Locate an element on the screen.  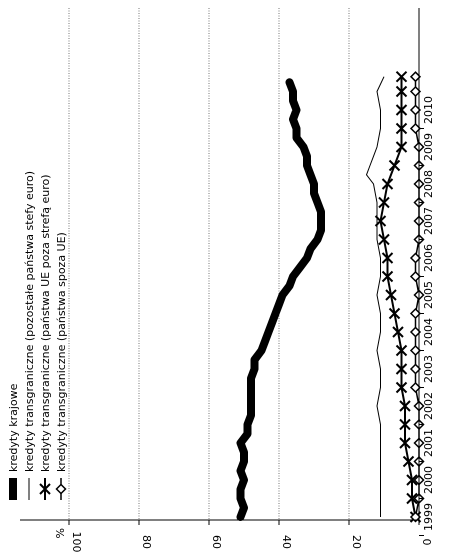
year-tick-label-2009: 2009 is located at coordinates (428, 147).